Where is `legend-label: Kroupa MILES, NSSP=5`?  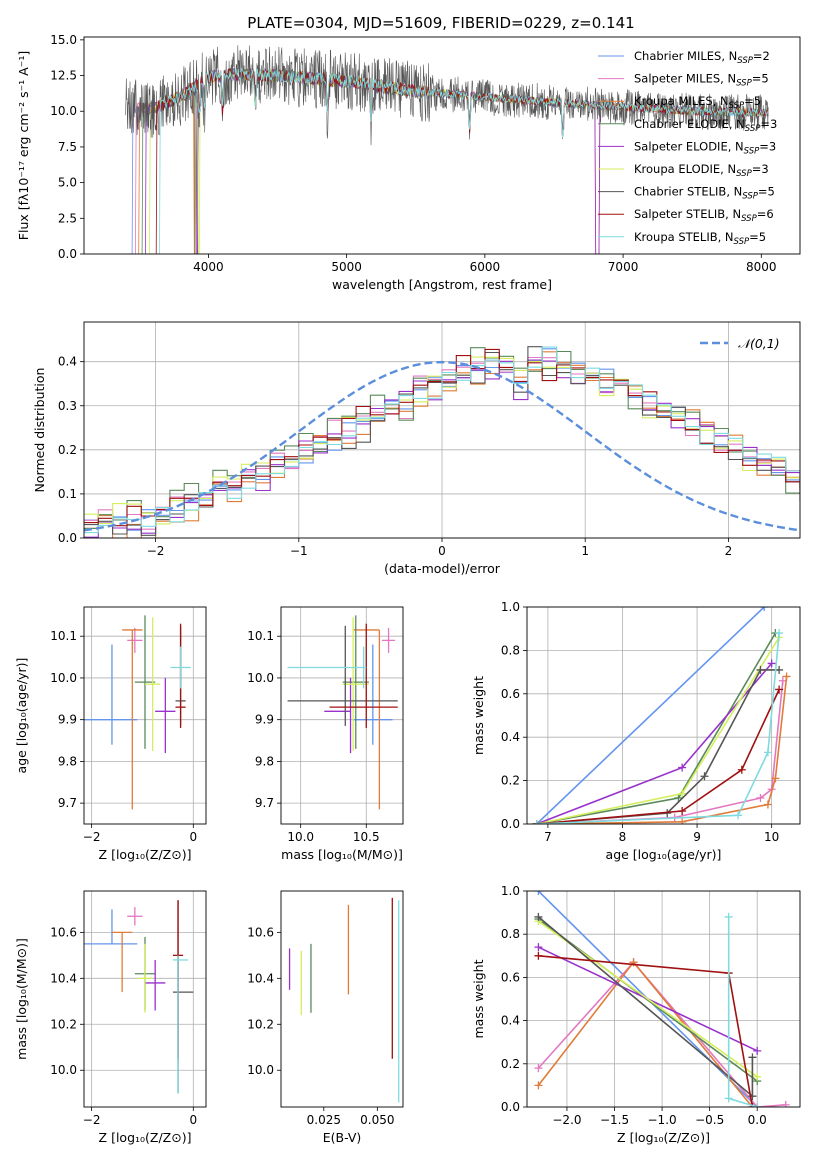
legend-label: Kroupa MILES, NSSP=5 is located at coordinates (697, 102).